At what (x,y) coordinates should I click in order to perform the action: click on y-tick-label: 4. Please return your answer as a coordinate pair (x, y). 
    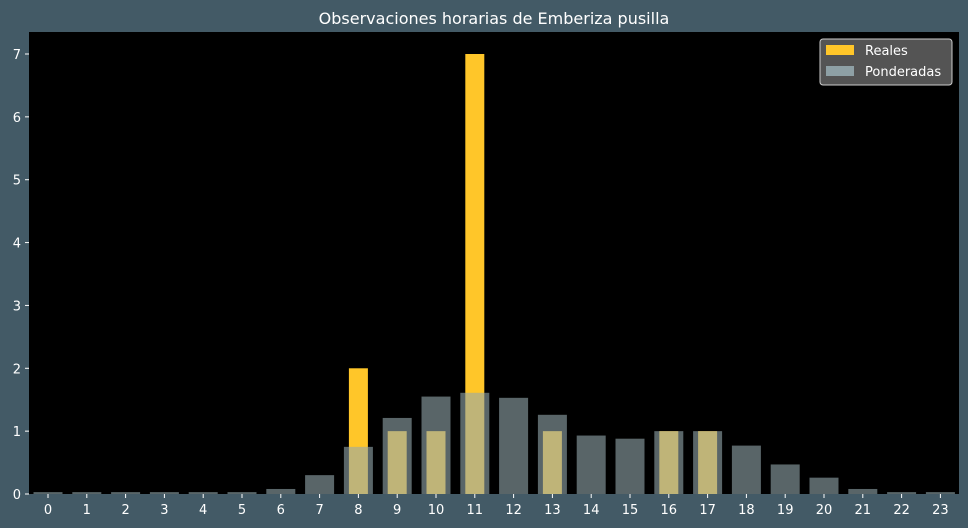
    Looking at the image, I should click on (17, 244).